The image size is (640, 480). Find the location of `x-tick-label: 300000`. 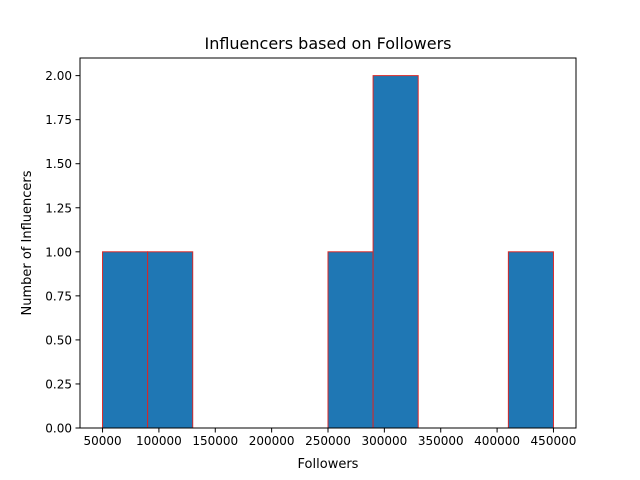

x-tick-label: 300000 is located at coordinates (384, 441).